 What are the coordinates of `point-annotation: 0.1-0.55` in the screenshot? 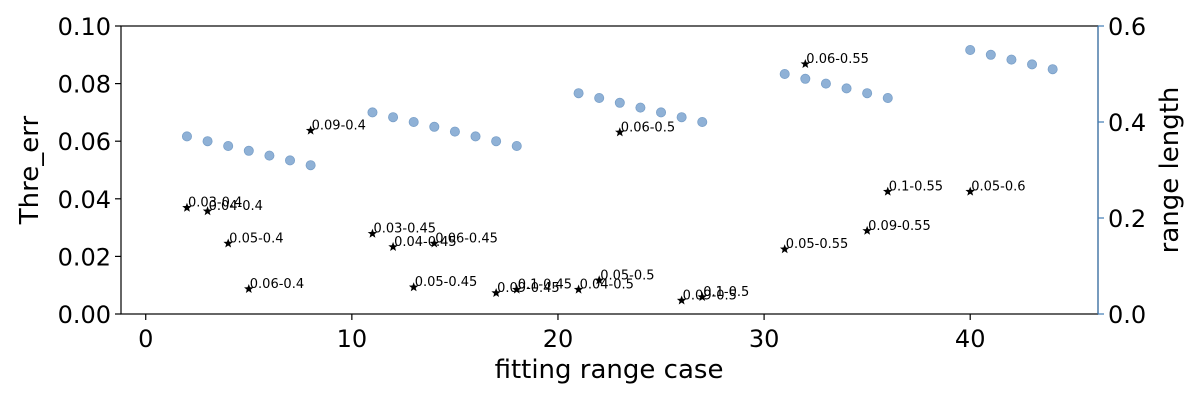 It's located at (916, 187).